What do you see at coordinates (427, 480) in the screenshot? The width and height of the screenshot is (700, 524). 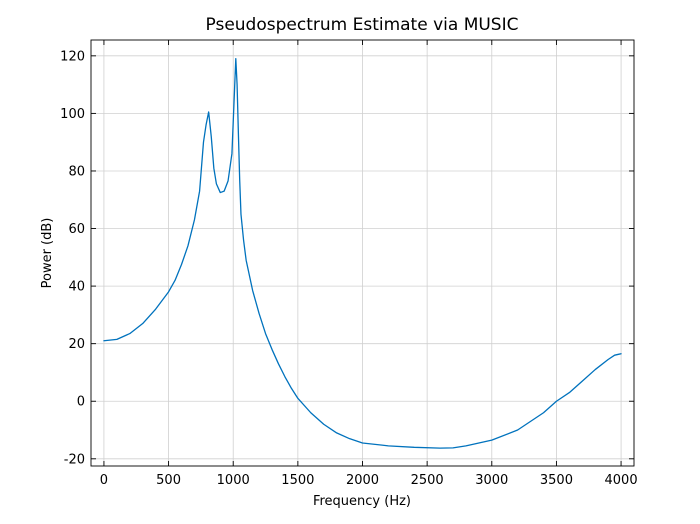 I see `x-tick-label: 2500` at bounding box center [427, 480].